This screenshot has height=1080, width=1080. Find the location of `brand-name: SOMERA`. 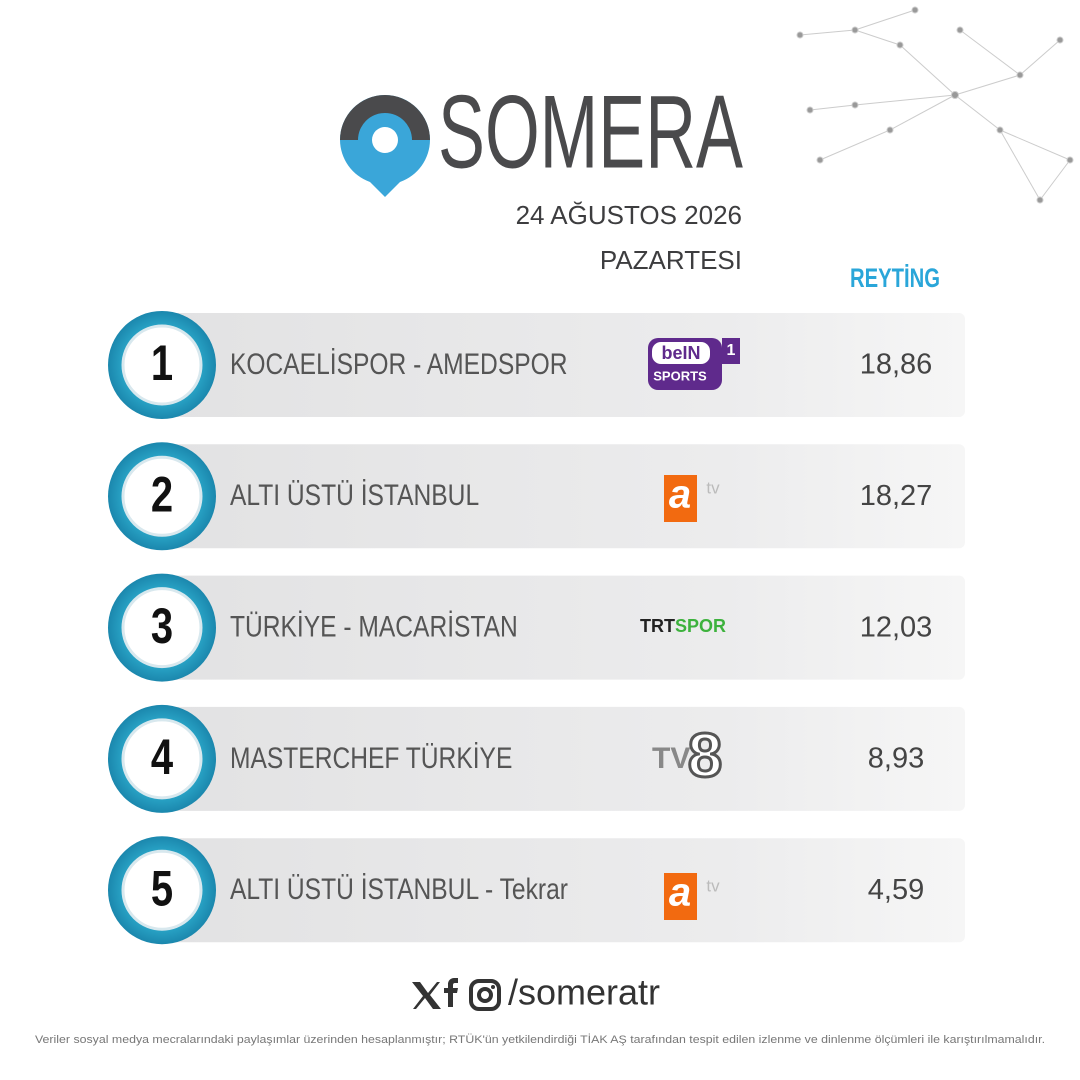

brand-name: SOMERA is located at coordinates (590, 132).